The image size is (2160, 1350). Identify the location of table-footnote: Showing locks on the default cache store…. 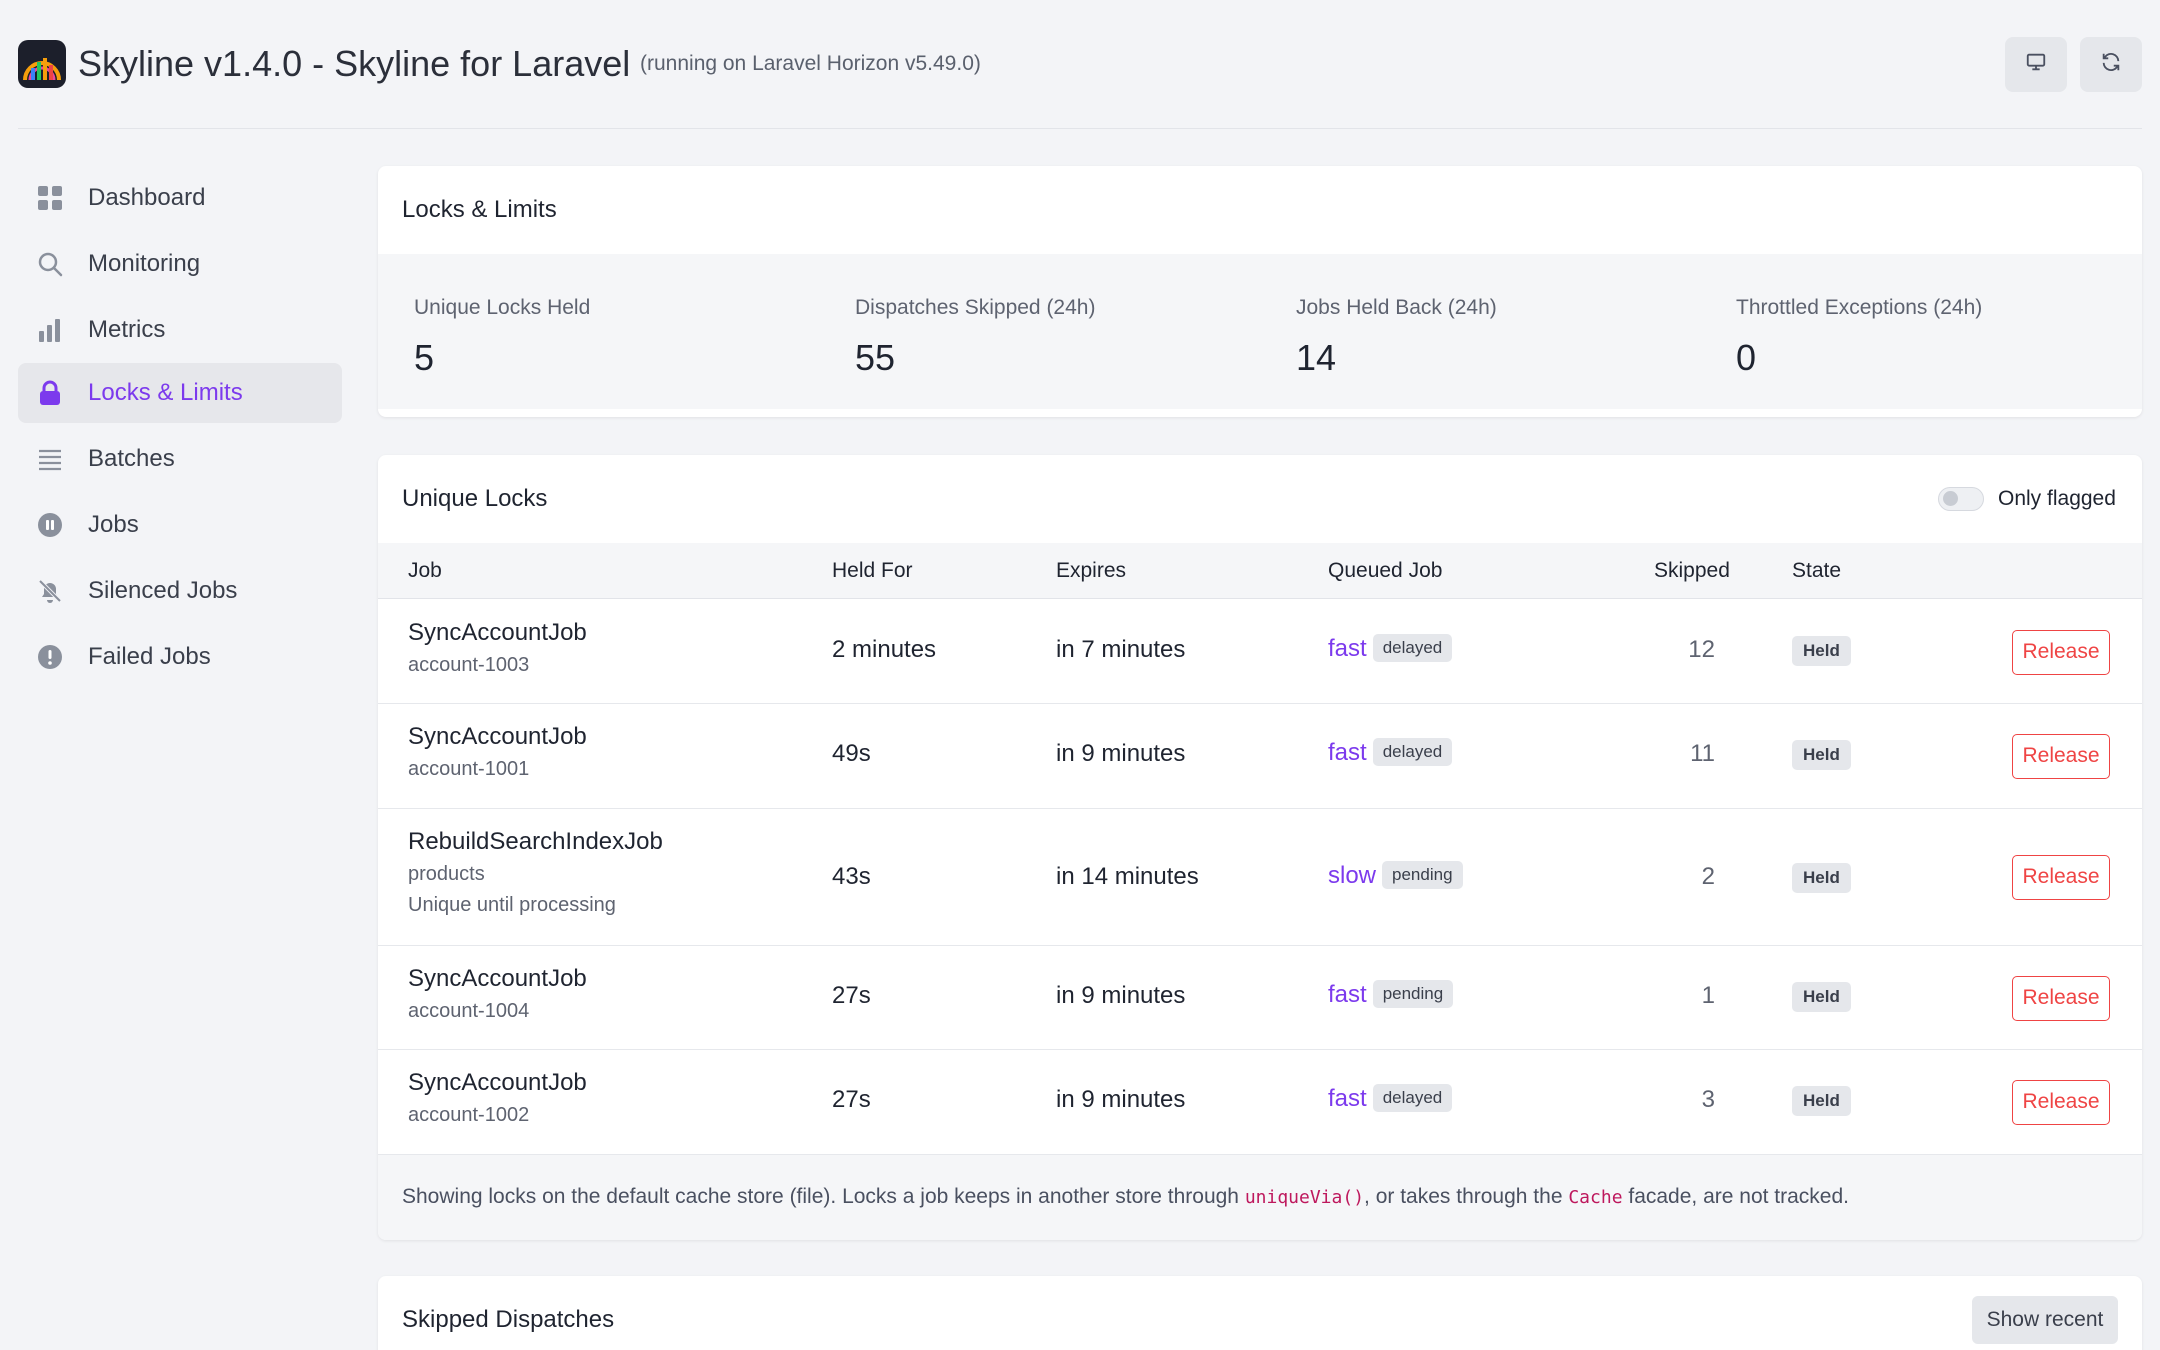
(1260, 1197).